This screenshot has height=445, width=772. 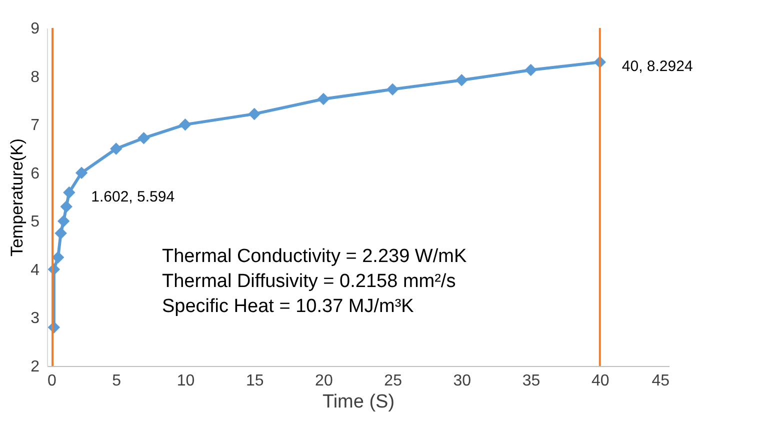 What do you see at coordinates (288, 306) in the screenshot?
I see `annotation: Specific Heat = 10.37 MJ/m³K` at bounding box center [288, 306].